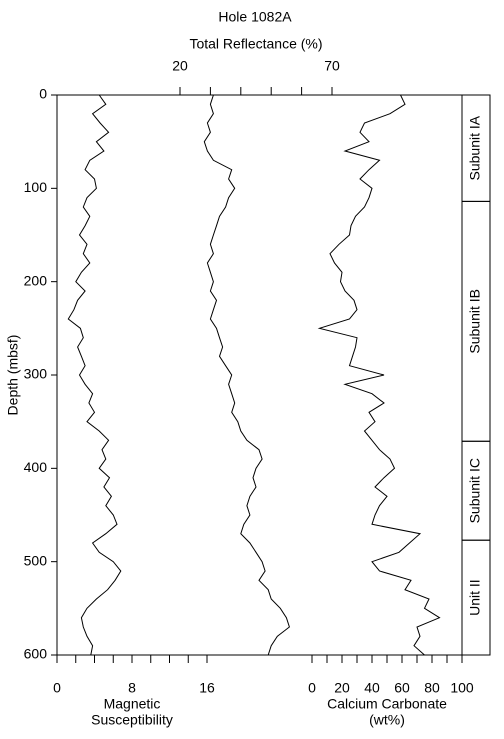 The height and width of the screenshot is (739, 504). Describe the element at coordinates (387, 704) in the screenshot. I see `x-axis-label: Calcium Carbonate` at that location.